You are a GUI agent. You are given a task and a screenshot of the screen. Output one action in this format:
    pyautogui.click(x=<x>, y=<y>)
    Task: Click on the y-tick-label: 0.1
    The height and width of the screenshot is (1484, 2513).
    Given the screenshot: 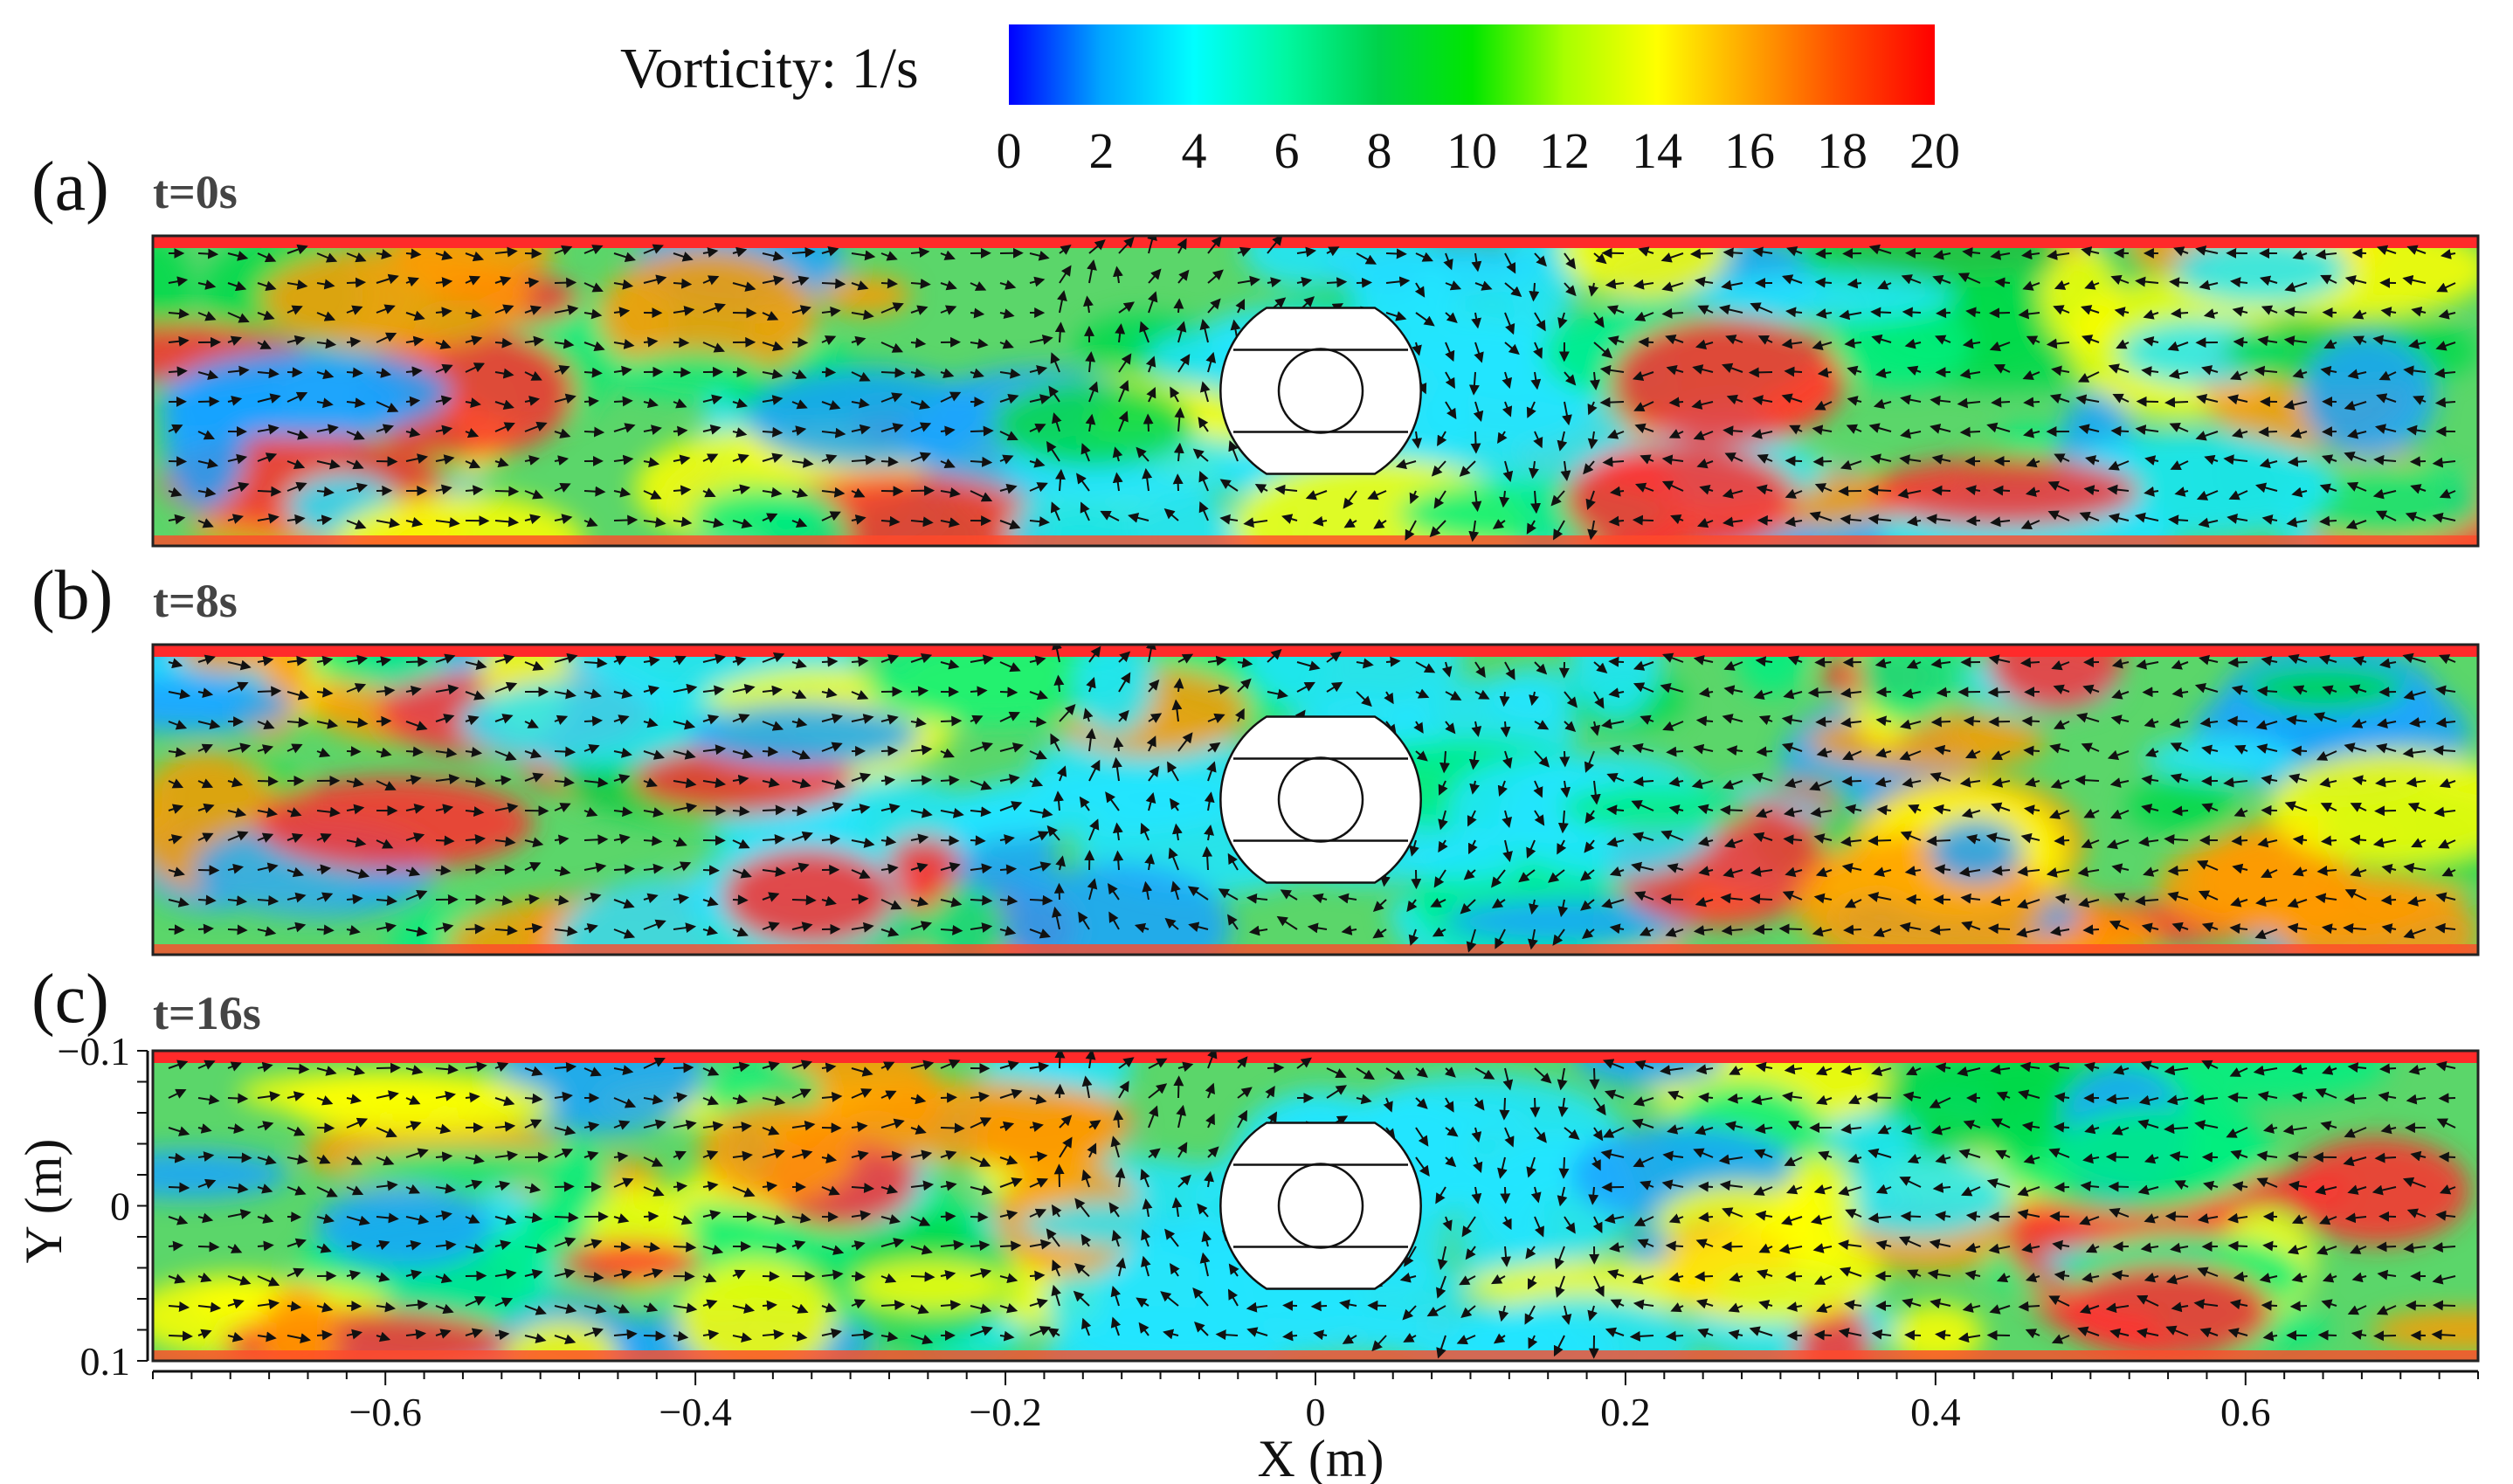 What is the action you would take?
    pyautogui.click(x=105, y=1361)
    